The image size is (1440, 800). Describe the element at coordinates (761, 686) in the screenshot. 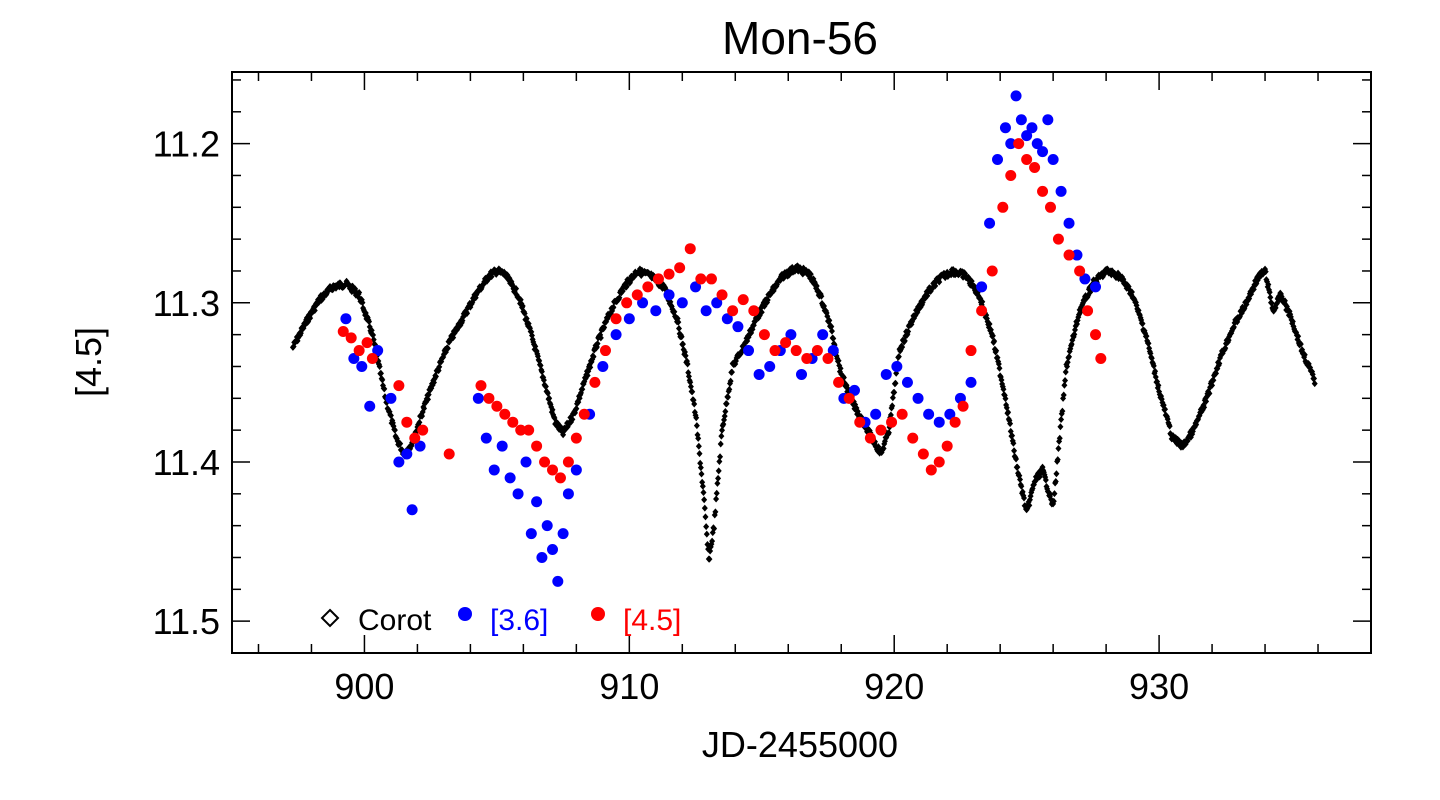

I see `x-tick-labels: 900 910 920 930` at that location.